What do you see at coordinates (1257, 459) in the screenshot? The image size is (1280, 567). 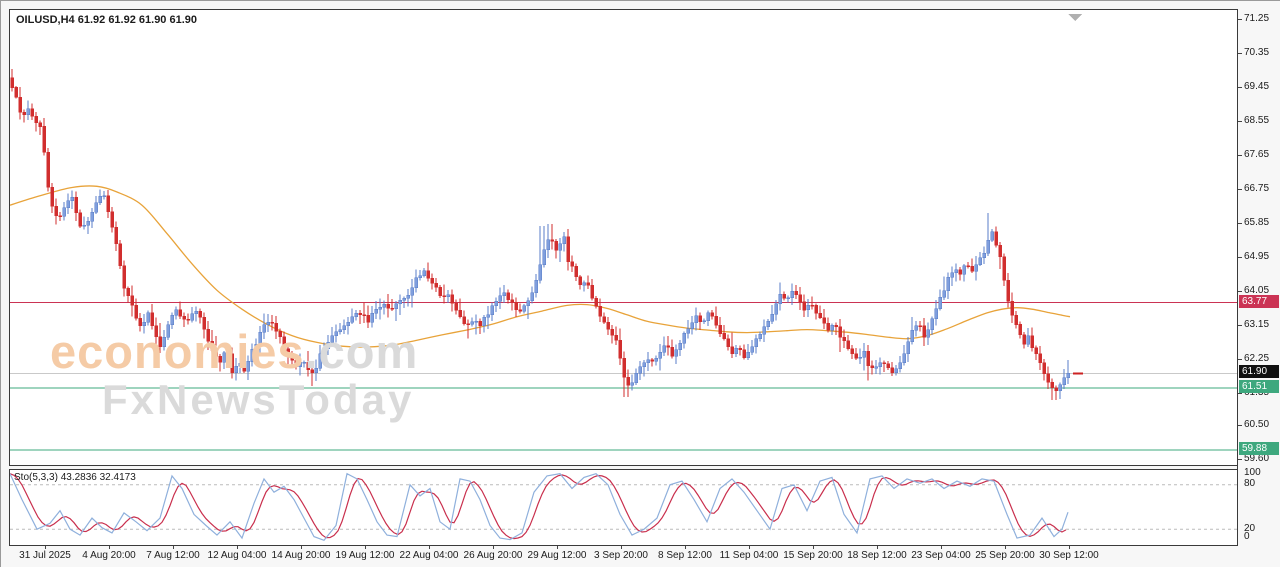 I see `price-axis-tick-label: 59.60` at bounding box center [1257, 459].